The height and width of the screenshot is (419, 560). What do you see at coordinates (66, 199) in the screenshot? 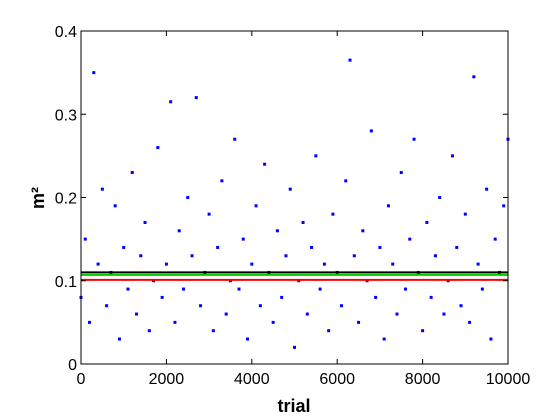
I see `y-tick-label: 0.2` at bounding box center [66, 199].